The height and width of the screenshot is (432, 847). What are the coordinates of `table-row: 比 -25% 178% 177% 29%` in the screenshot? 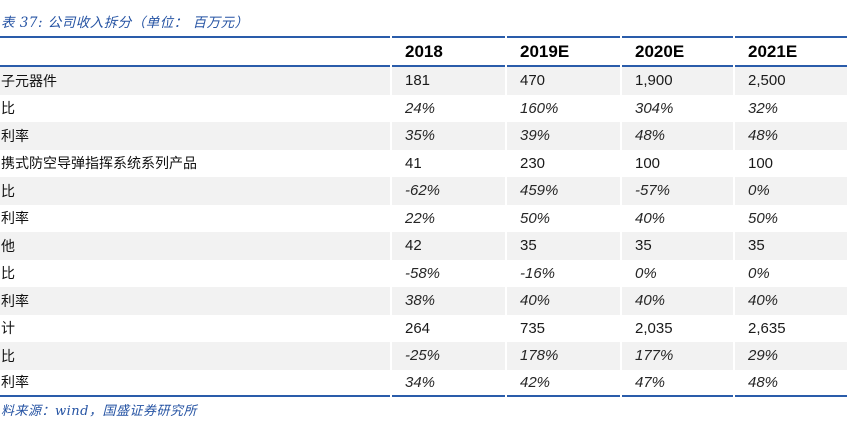 It's located at (423, 356).